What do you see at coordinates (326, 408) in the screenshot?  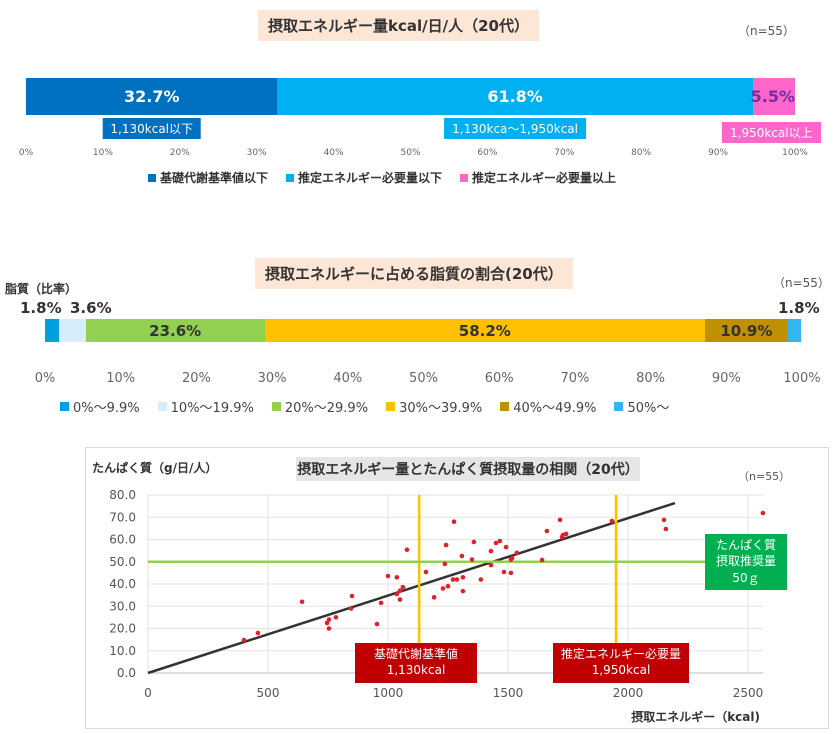 I see `legend-label: 20%～29.9%` at bounding box center [326, 408].